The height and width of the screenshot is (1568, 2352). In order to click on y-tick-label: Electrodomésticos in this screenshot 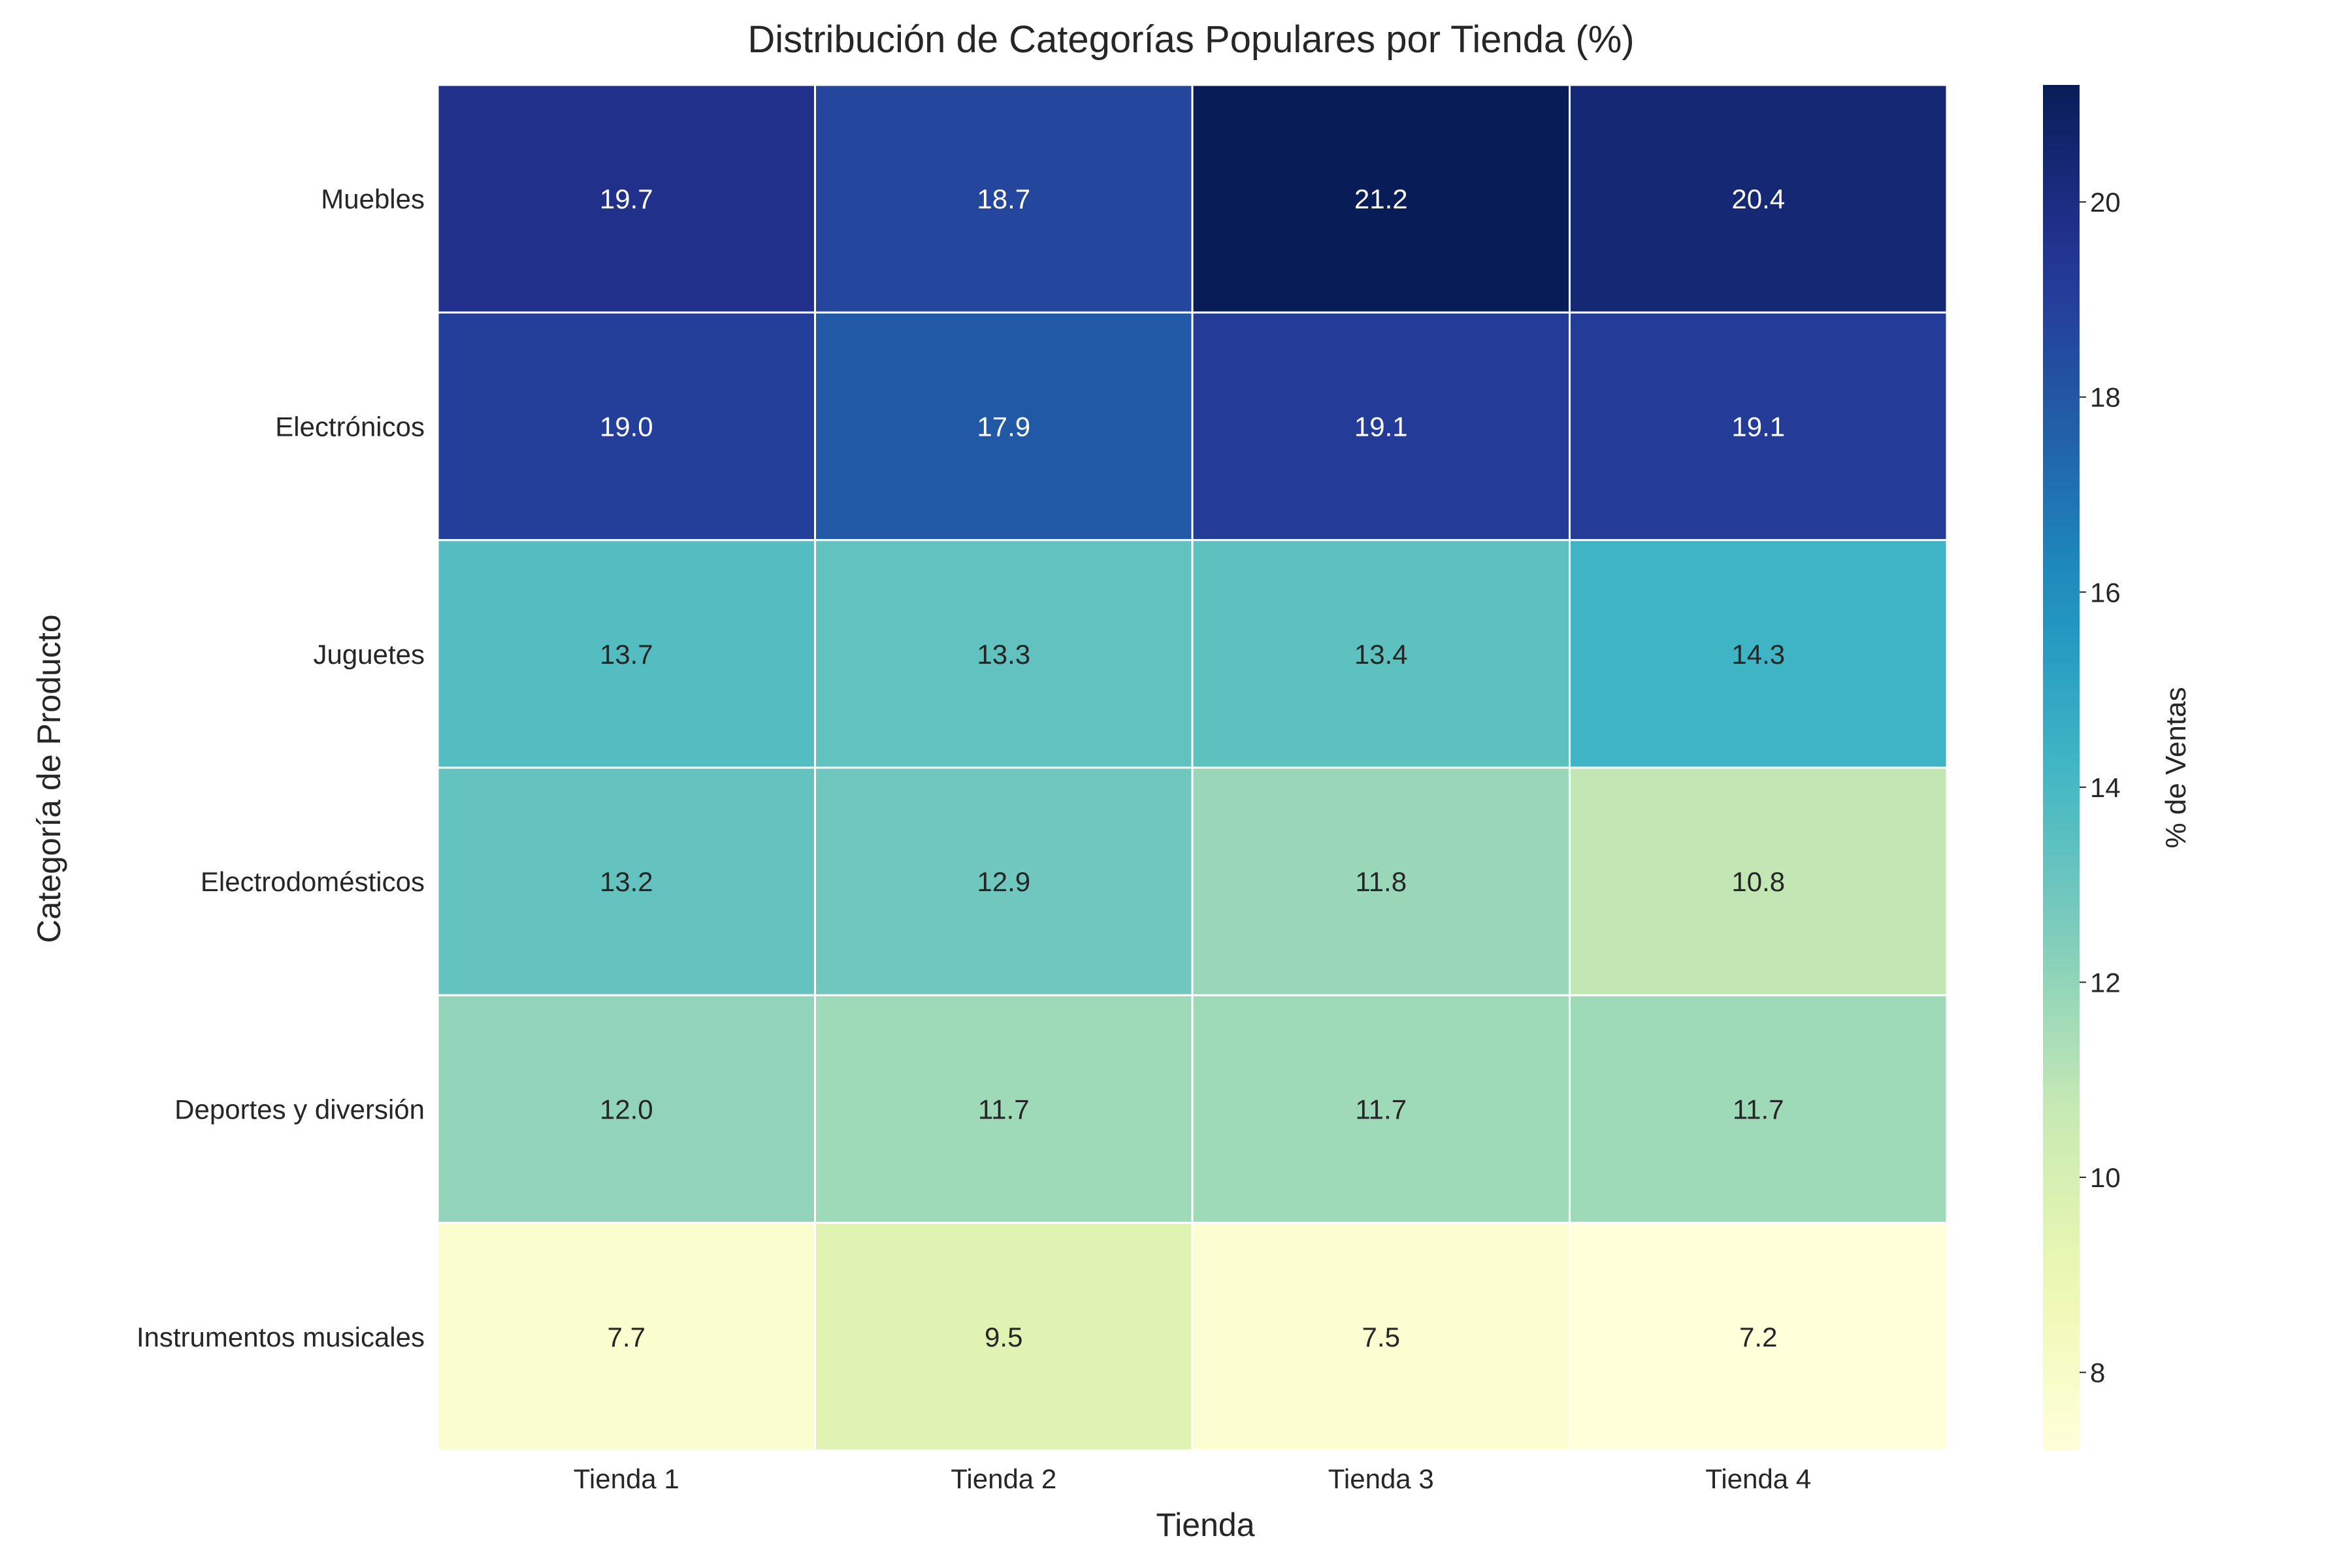, I will do `click(313, 881)`.